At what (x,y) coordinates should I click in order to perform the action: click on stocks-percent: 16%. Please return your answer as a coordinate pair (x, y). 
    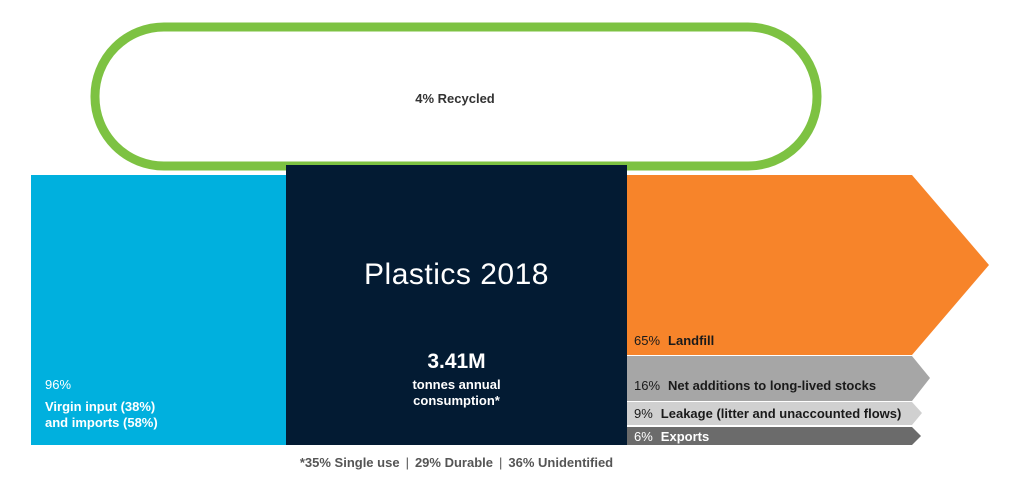
    Looking at the image, I should click on (647, 385).